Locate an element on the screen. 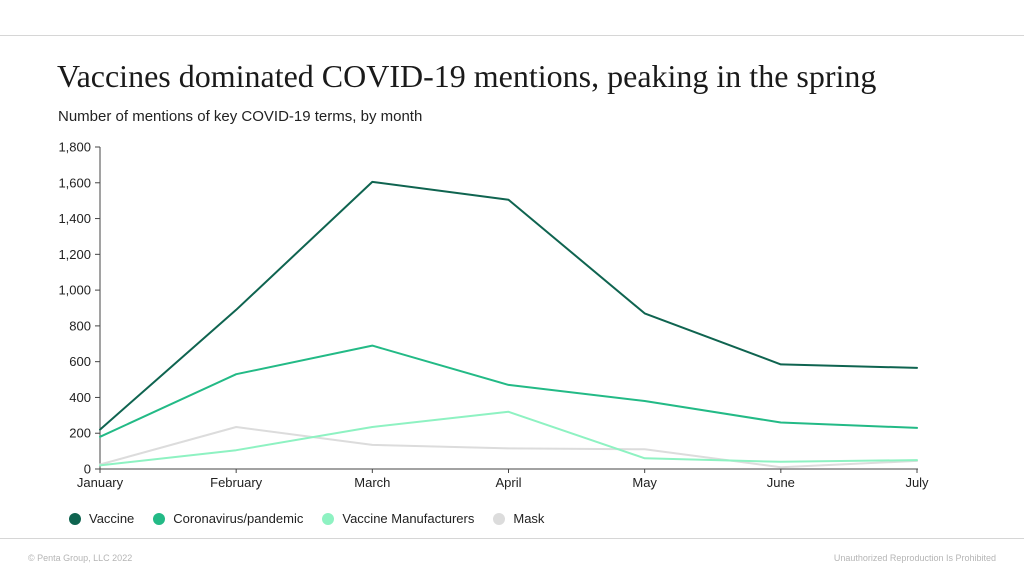  bottom-rule is located at coordinates (512, 538).